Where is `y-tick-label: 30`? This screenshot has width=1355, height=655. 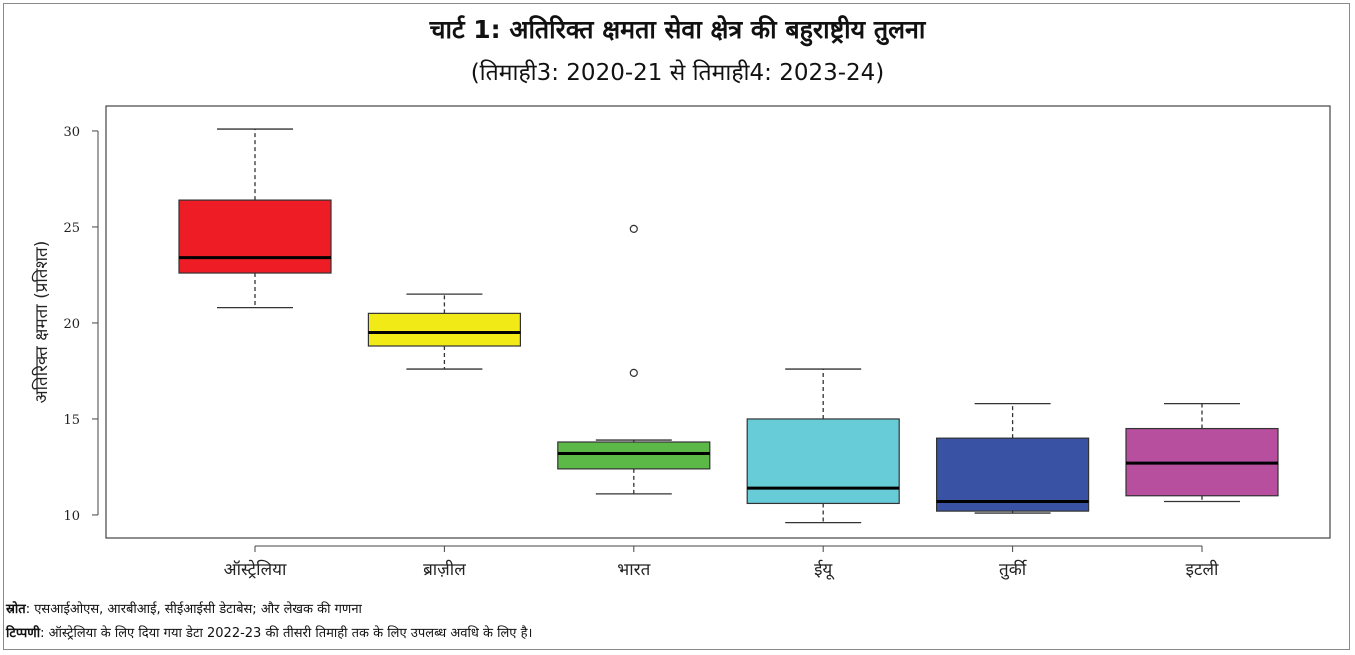 y-tick-label: 30 is located at coordinates (71, 132).